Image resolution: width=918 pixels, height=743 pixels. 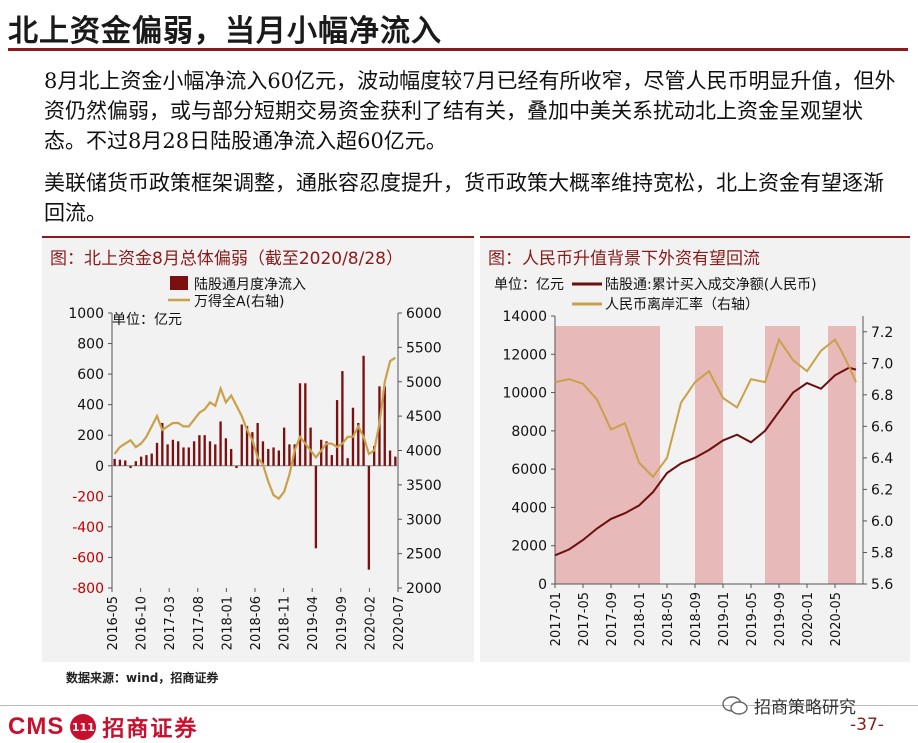 What do you see at coordinates (88, 558) in the screenshot?
I see `y-tick-label: -600` at bounding box center [88, 558].